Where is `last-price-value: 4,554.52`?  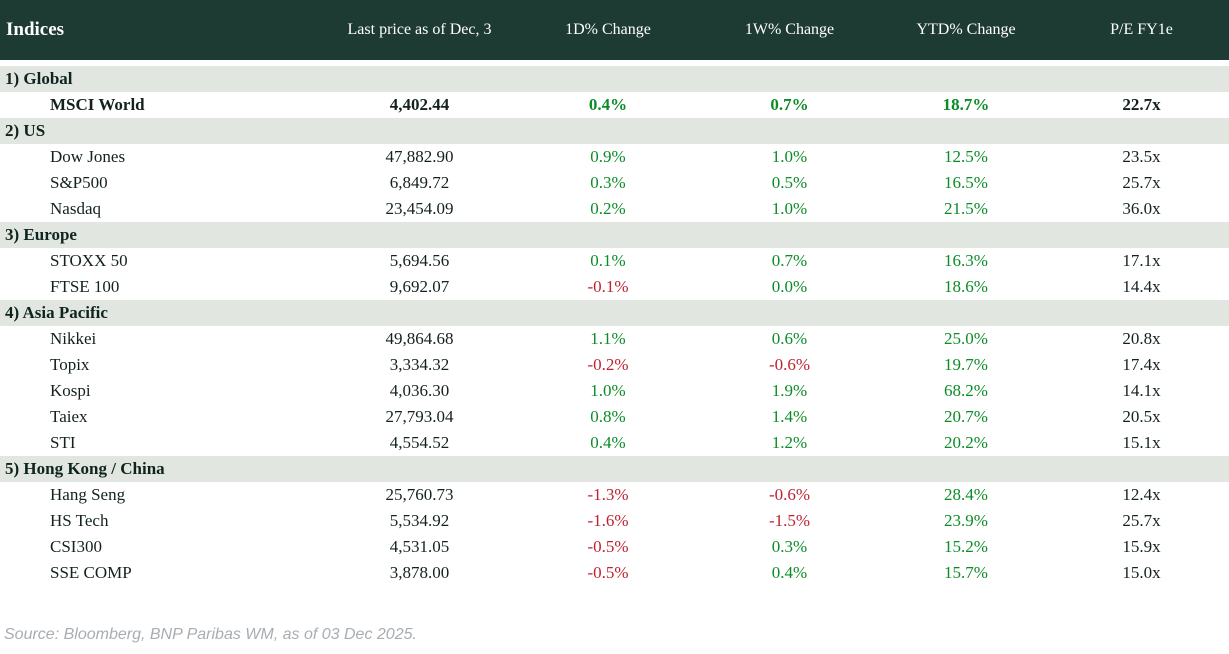
last-price-value: 4,554.52 is located at coordinates (419, 442).